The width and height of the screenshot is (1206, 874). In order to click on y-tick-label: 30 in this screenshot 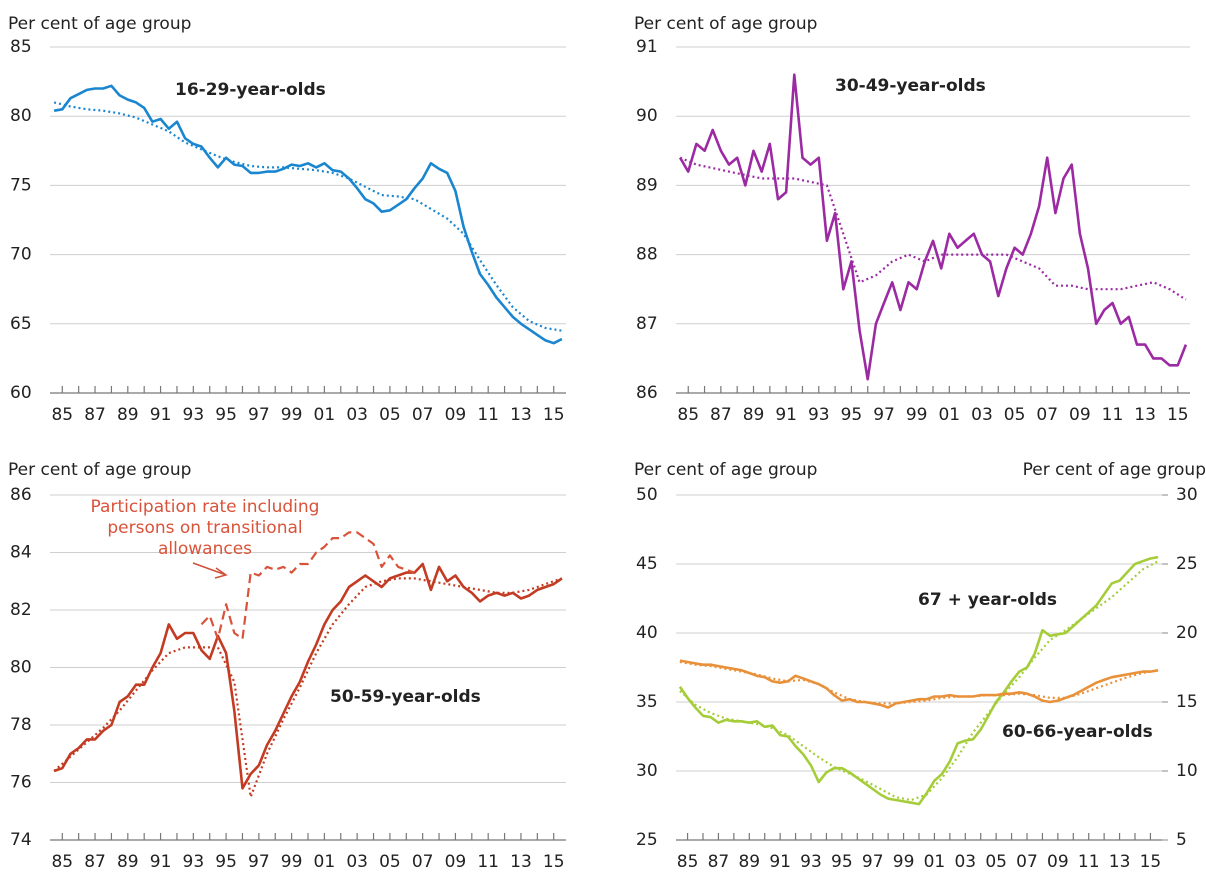, I will do `click(647, 771)`.